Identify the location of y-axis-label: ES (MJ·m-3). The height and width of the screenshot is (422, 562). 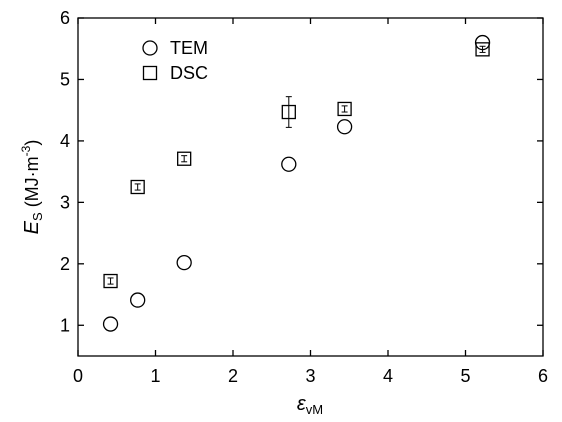
(32, 187).